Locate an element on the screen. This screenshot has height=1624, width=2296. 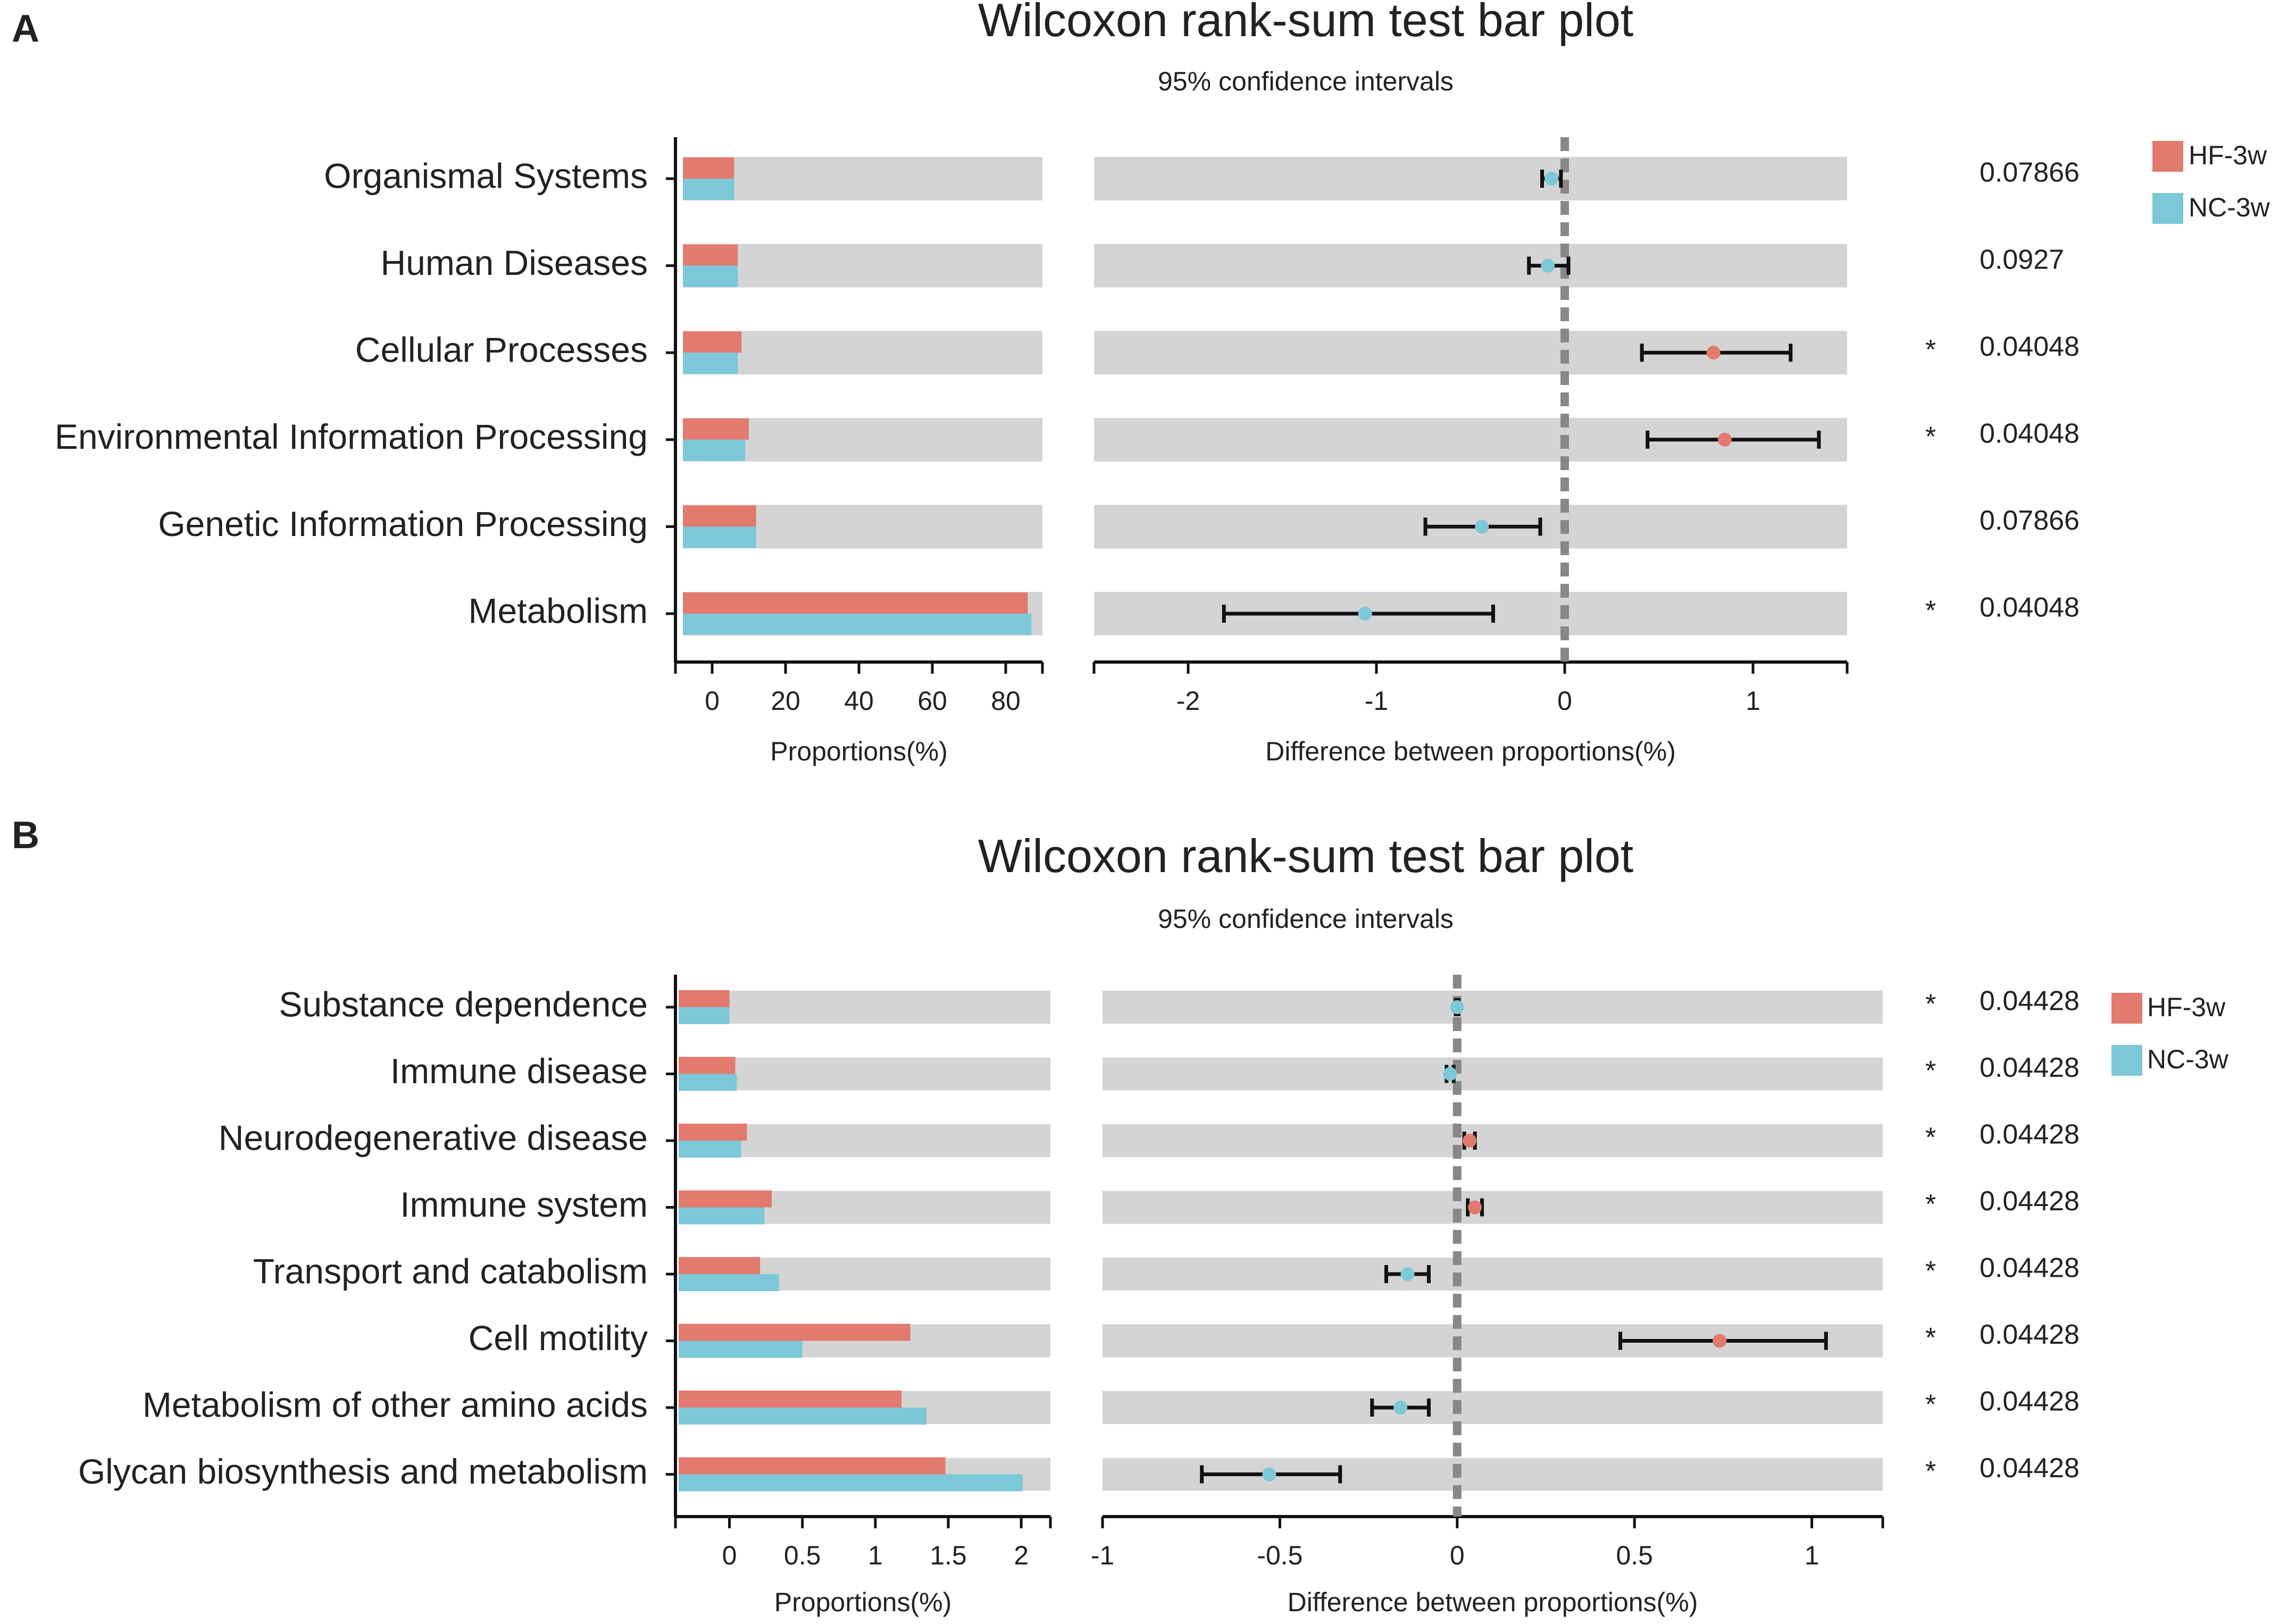
category-label: Cellular Processes is located at coordinates (502, 350).